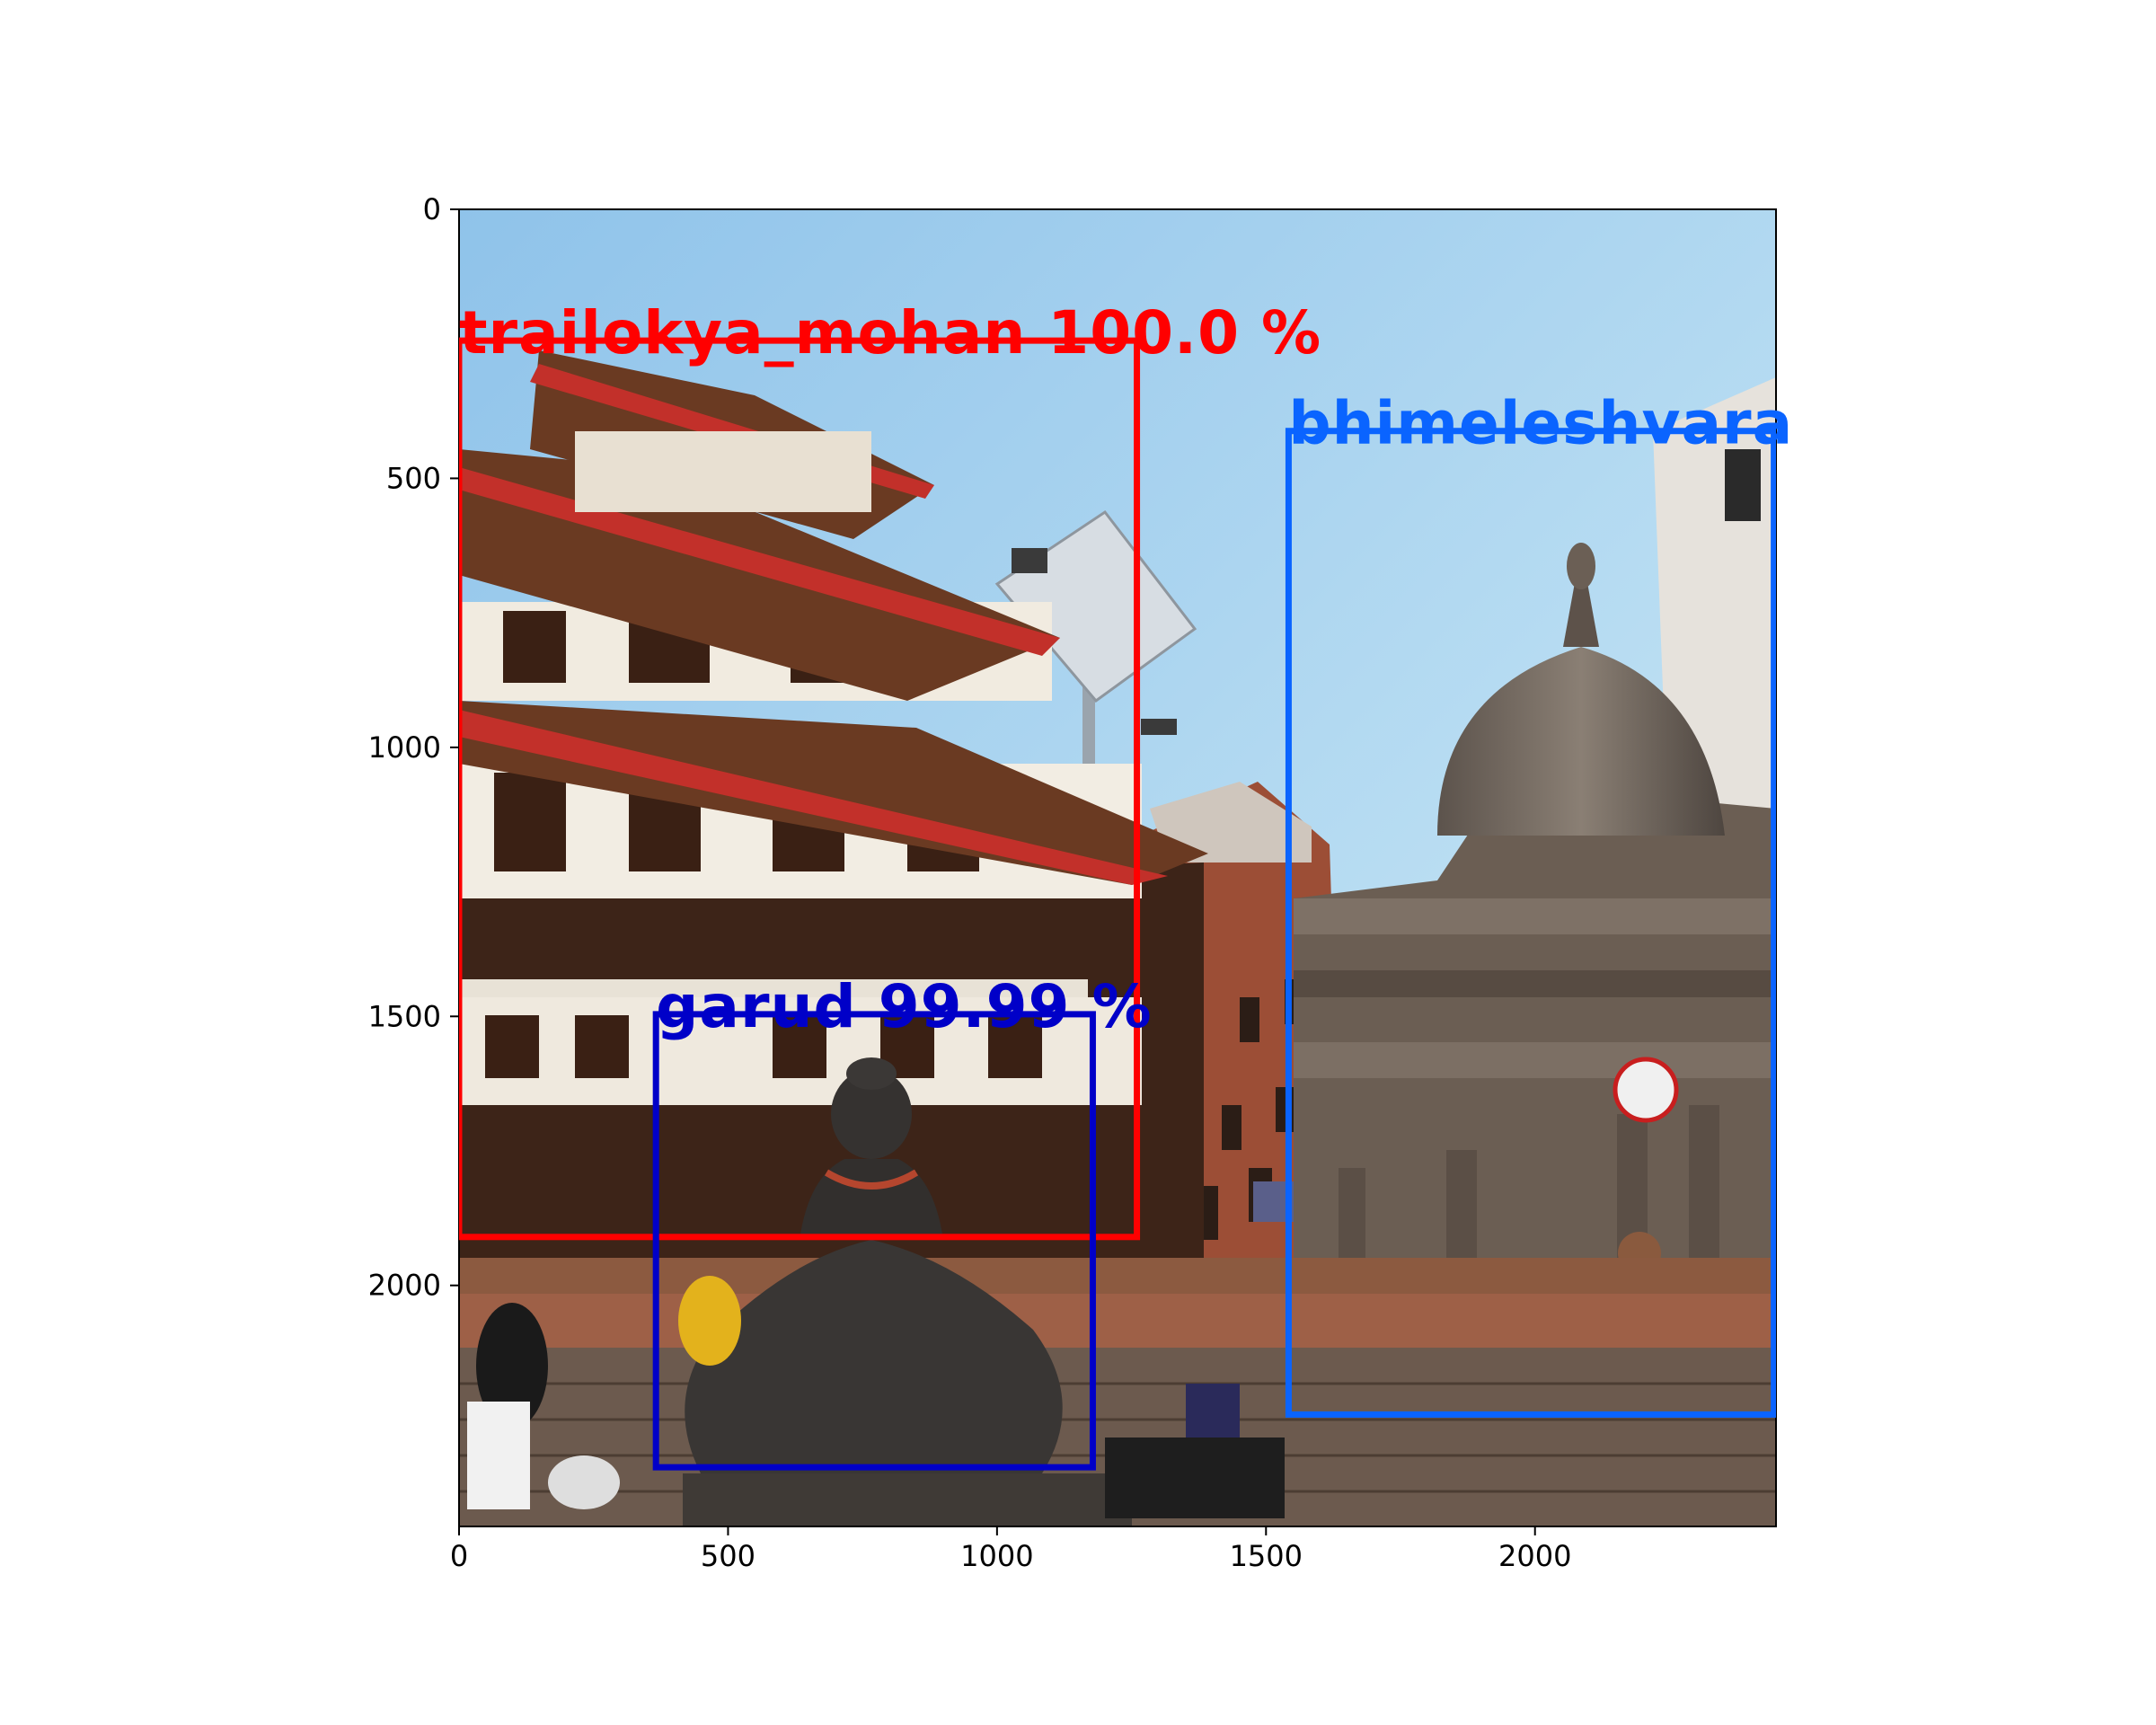  What do you see at coordinates (1535, 1556) in the screenshot?
I see `x-tick-label: 2000` at bounding box center [1535, 1556].